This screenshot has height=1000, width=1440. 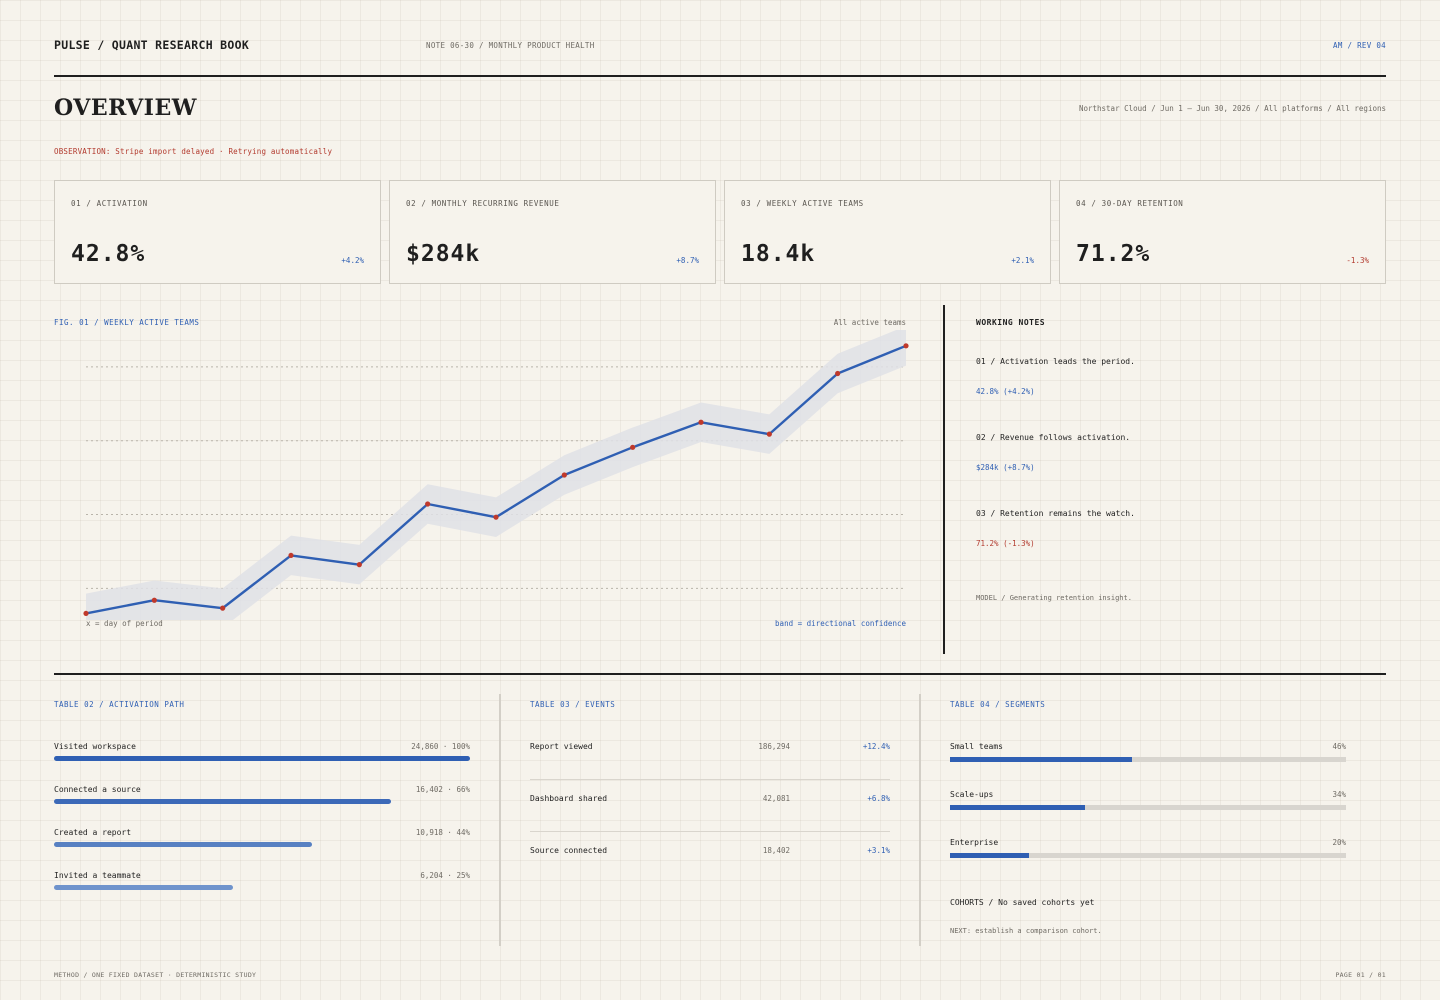 I want to click on note-value: $284k (+8.7%), so click(x=1005, y=467).